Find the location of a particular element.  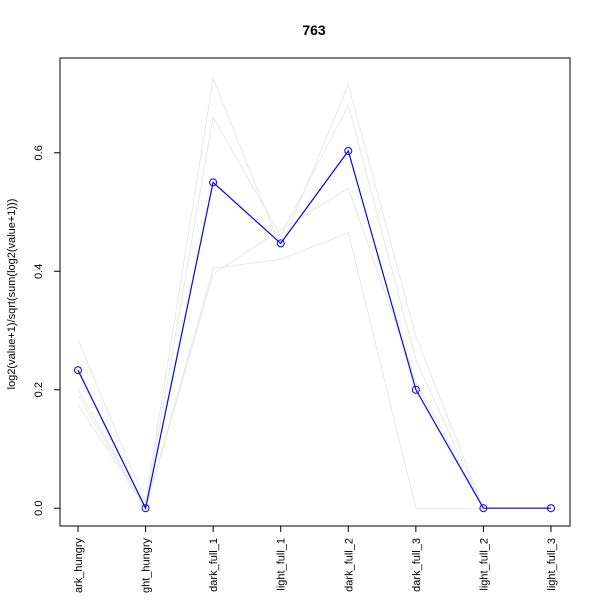

x-tick-label: dark_full_2 is located at coordinates (349, 565).